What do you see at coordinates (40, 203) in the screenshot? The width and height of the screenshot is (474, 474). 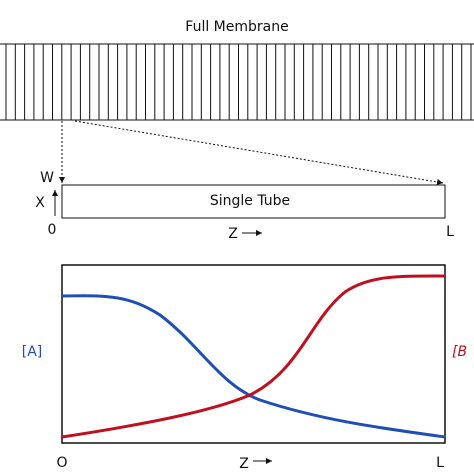 I see `x-label: X` at bounding box center [40, 203].